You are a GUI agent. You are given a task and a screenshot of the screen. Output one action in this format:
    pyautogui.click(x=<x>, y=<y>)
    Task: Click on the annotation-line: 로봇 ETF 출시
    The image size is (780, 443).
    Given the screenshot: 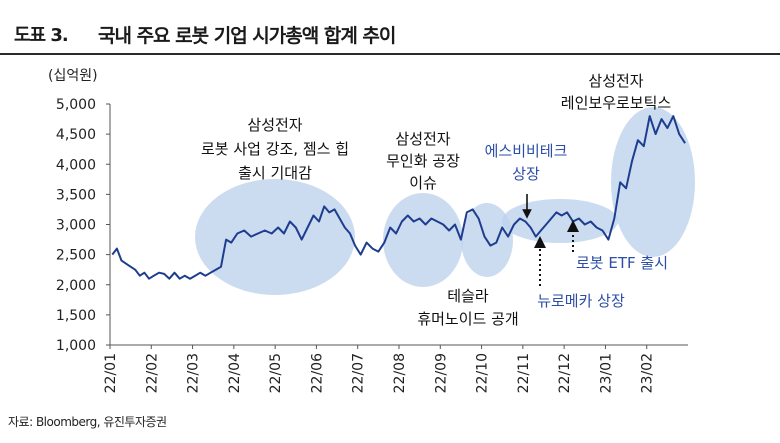 What is the action you would take?
    pyautogui.click(x=622, y=263)
    